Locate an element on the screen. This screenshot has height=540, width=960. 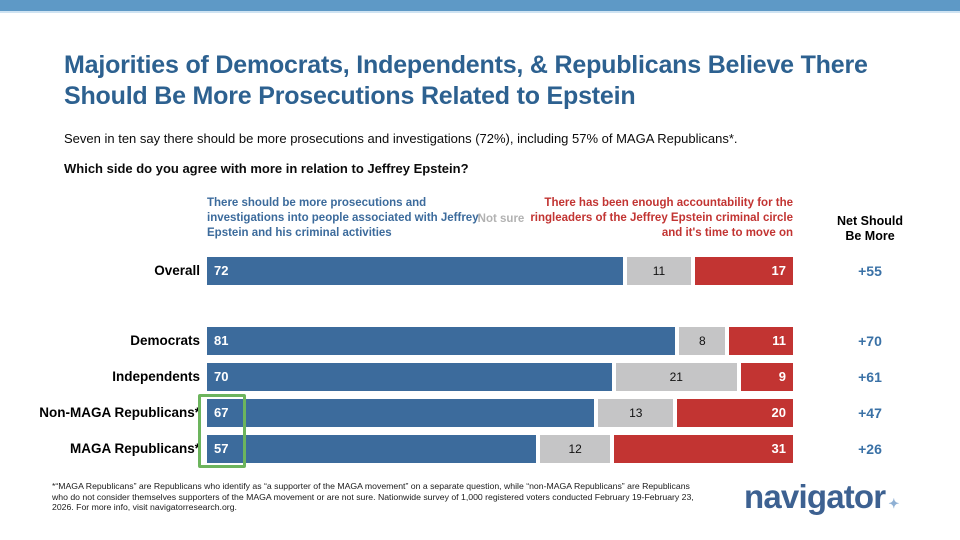
segment-not-sure: 13 is located at coordinates (636, 413).